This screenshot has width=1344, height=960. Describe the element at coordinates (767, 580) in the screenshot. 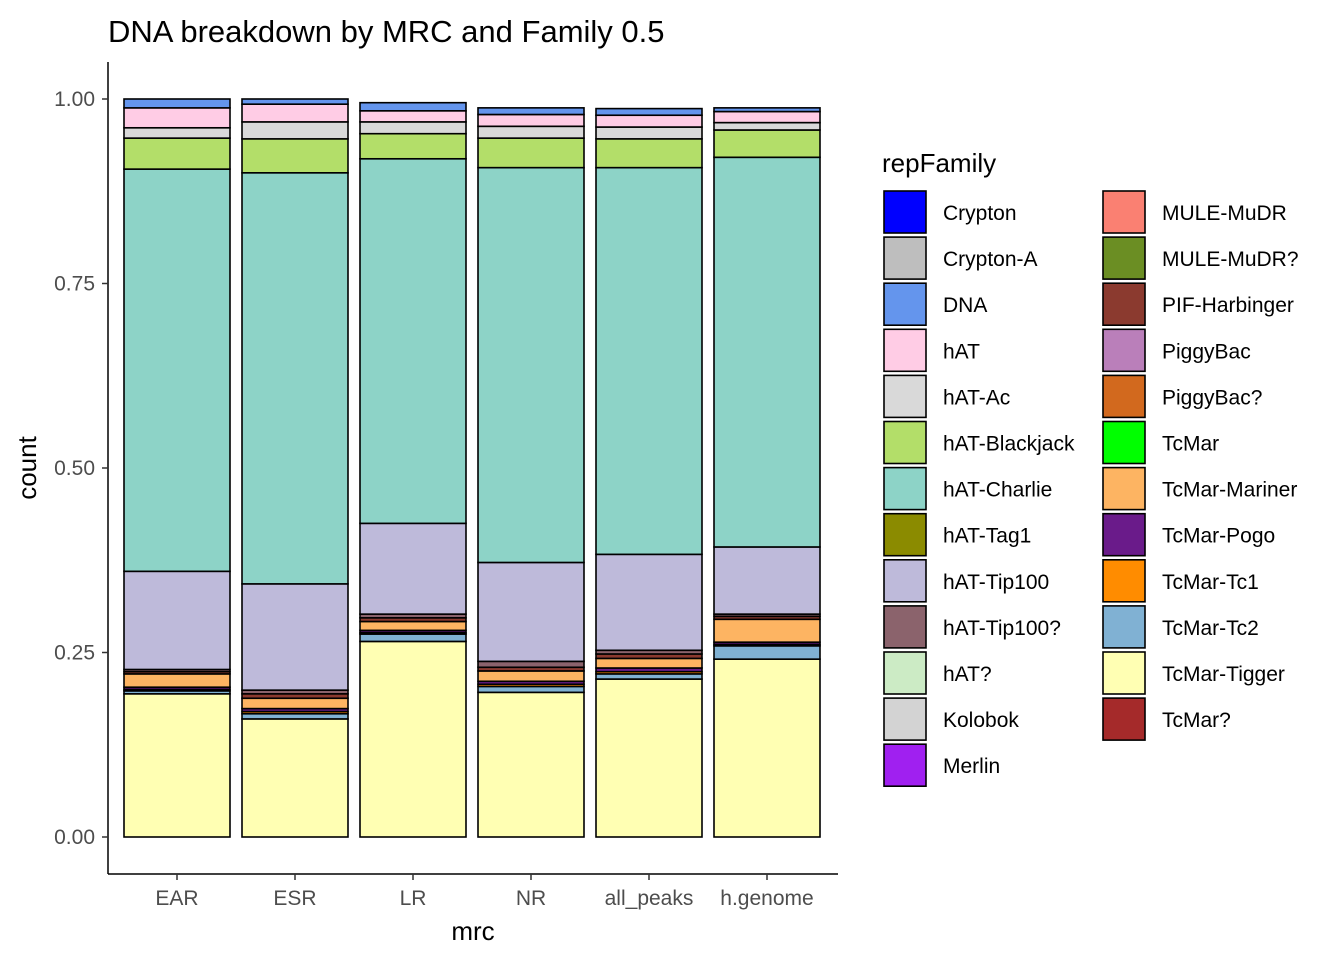

I see `bar-segment-h.genome-hAT-Tip100` at that location.